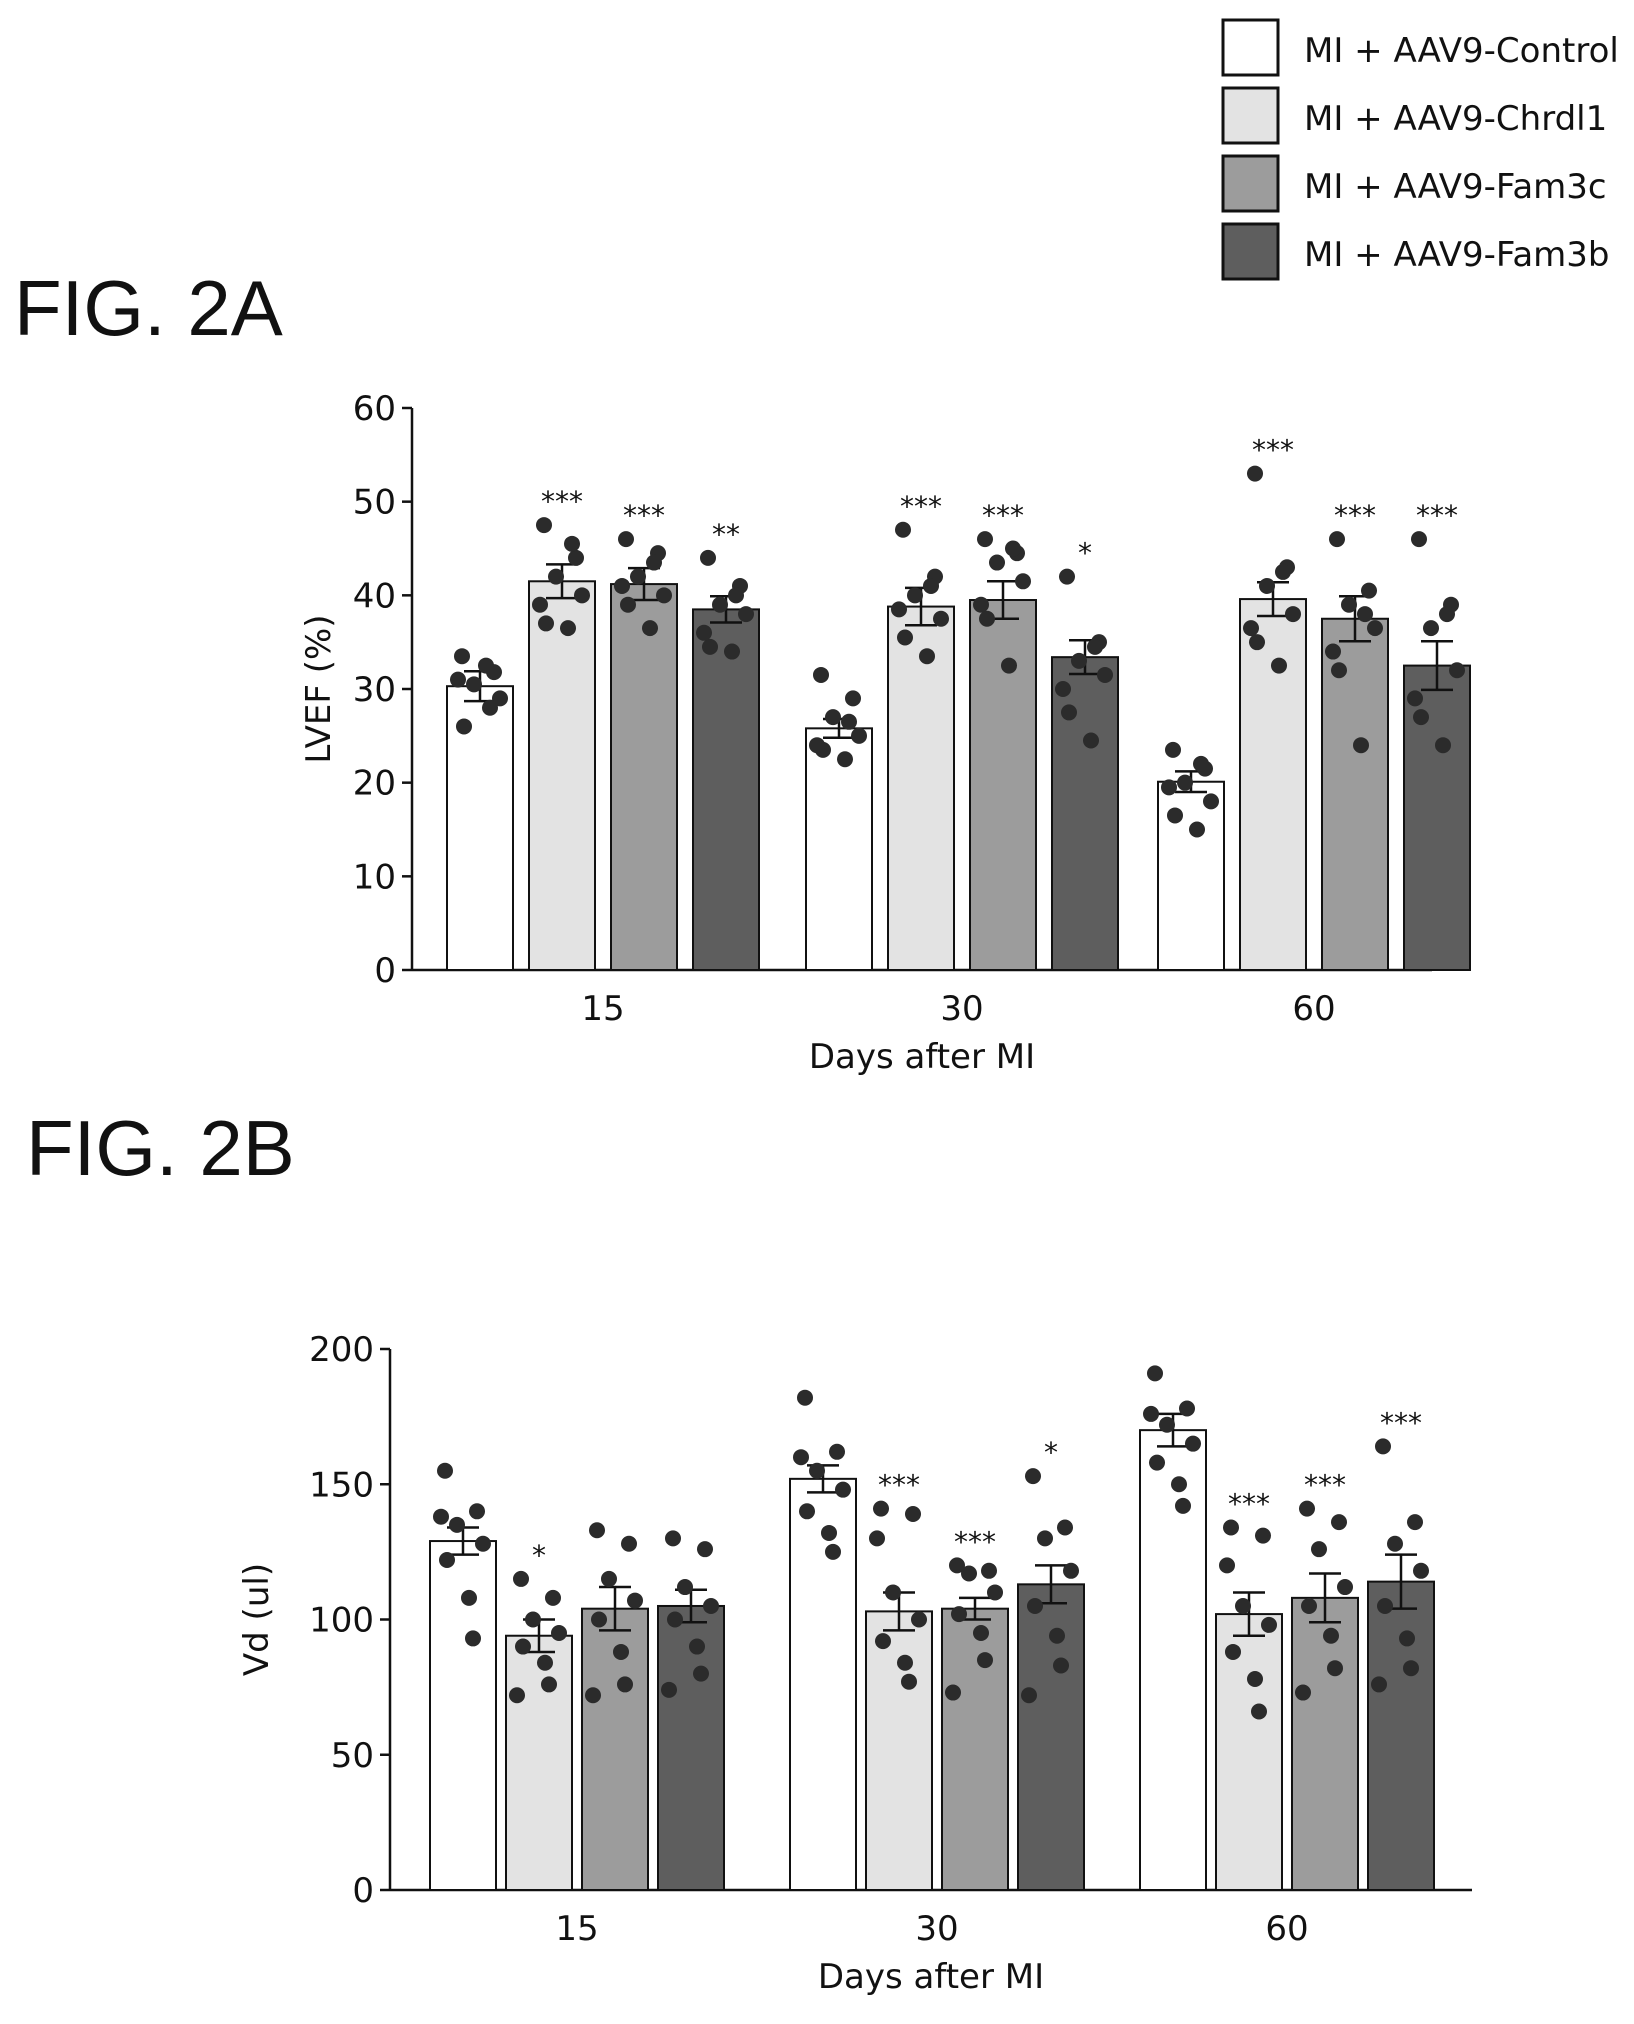 The width and height of the screenshot is (1634, 2024). What do you see at coordinates (341, 1621) in the screenshot?
I see `vd-y-tick-label: 100` at bounding box center [341, 1621].